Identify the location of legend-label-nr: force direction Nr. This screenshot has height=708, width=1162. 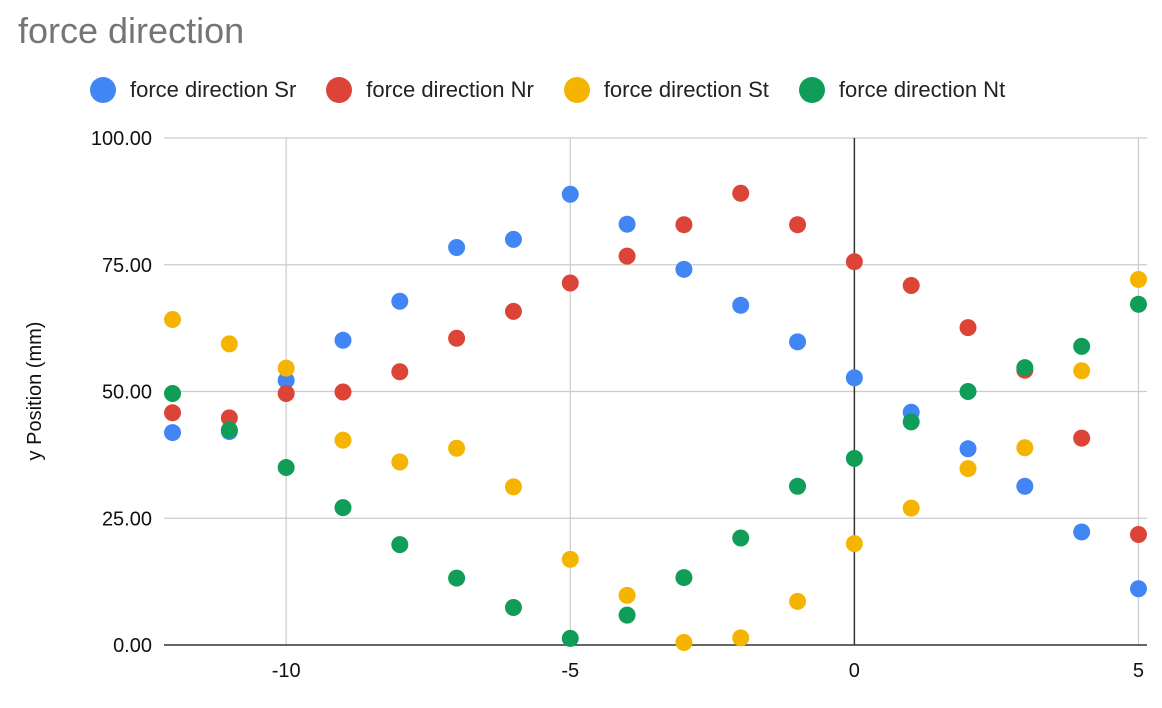
(450, 89).